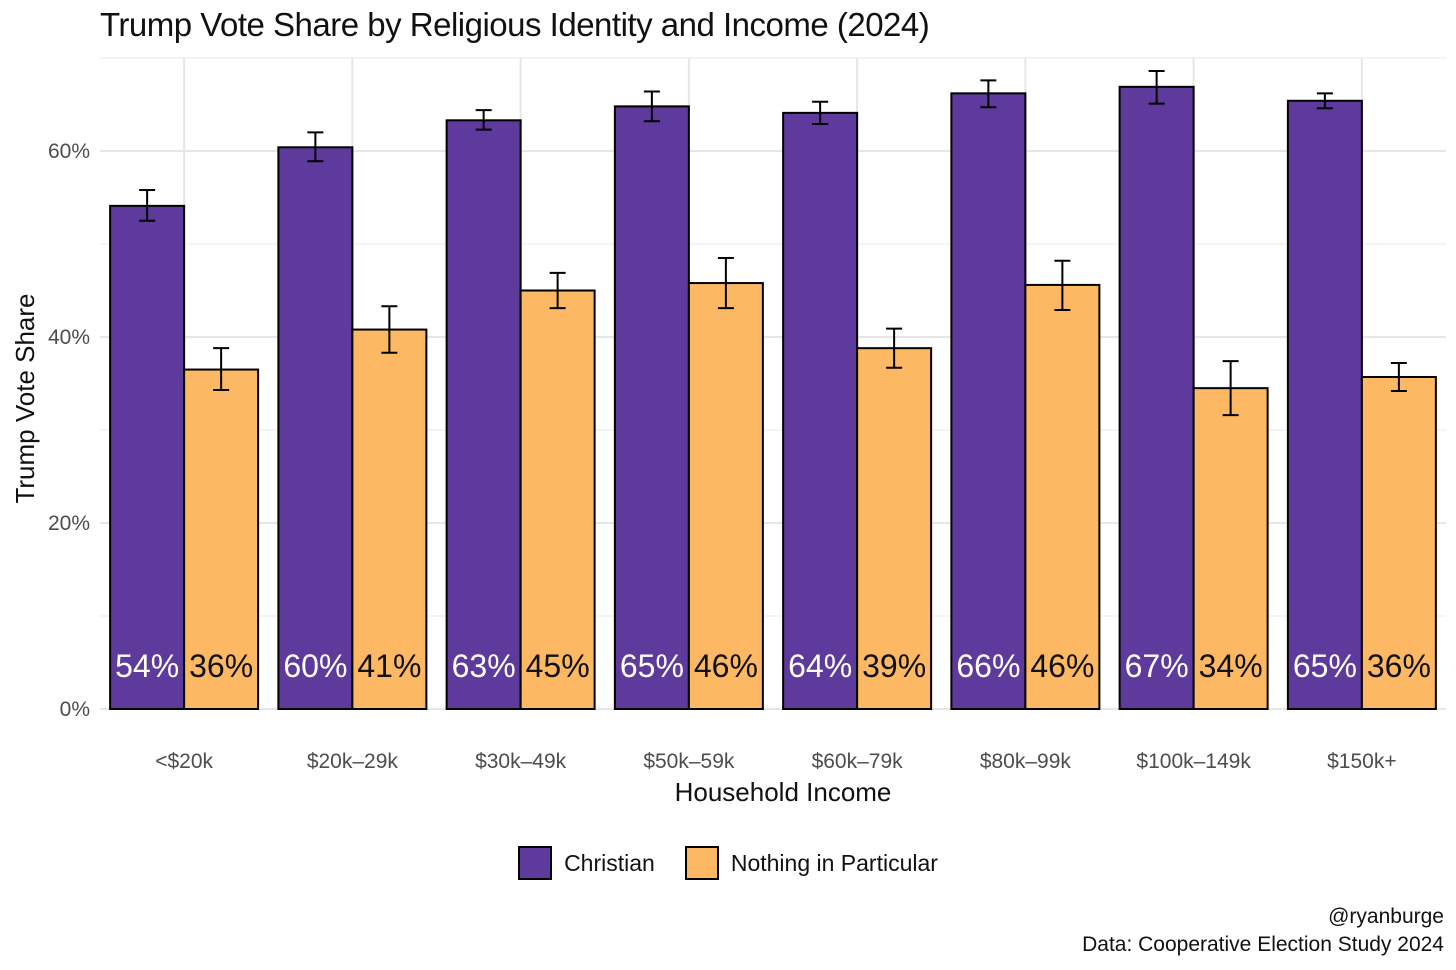  What do you see at coordinates (315, 666) in the screenshot?
I see `bar-value-label: 60%` at bounding box center [315, 666].